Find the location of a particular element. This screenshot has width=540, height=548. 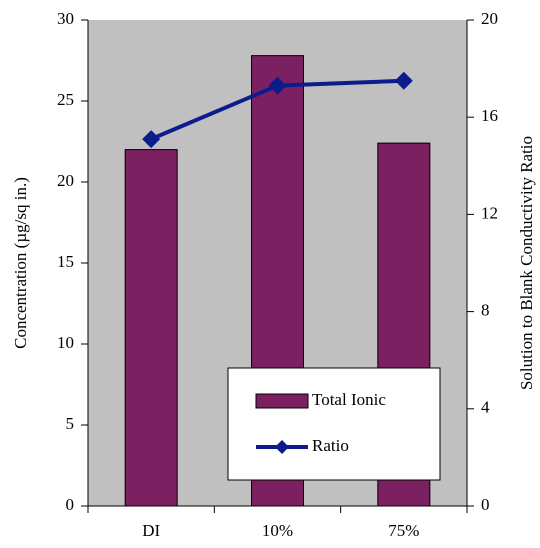

y-axis-label: Concentration (µg/sq in.) is located at coordinates (20, 263).